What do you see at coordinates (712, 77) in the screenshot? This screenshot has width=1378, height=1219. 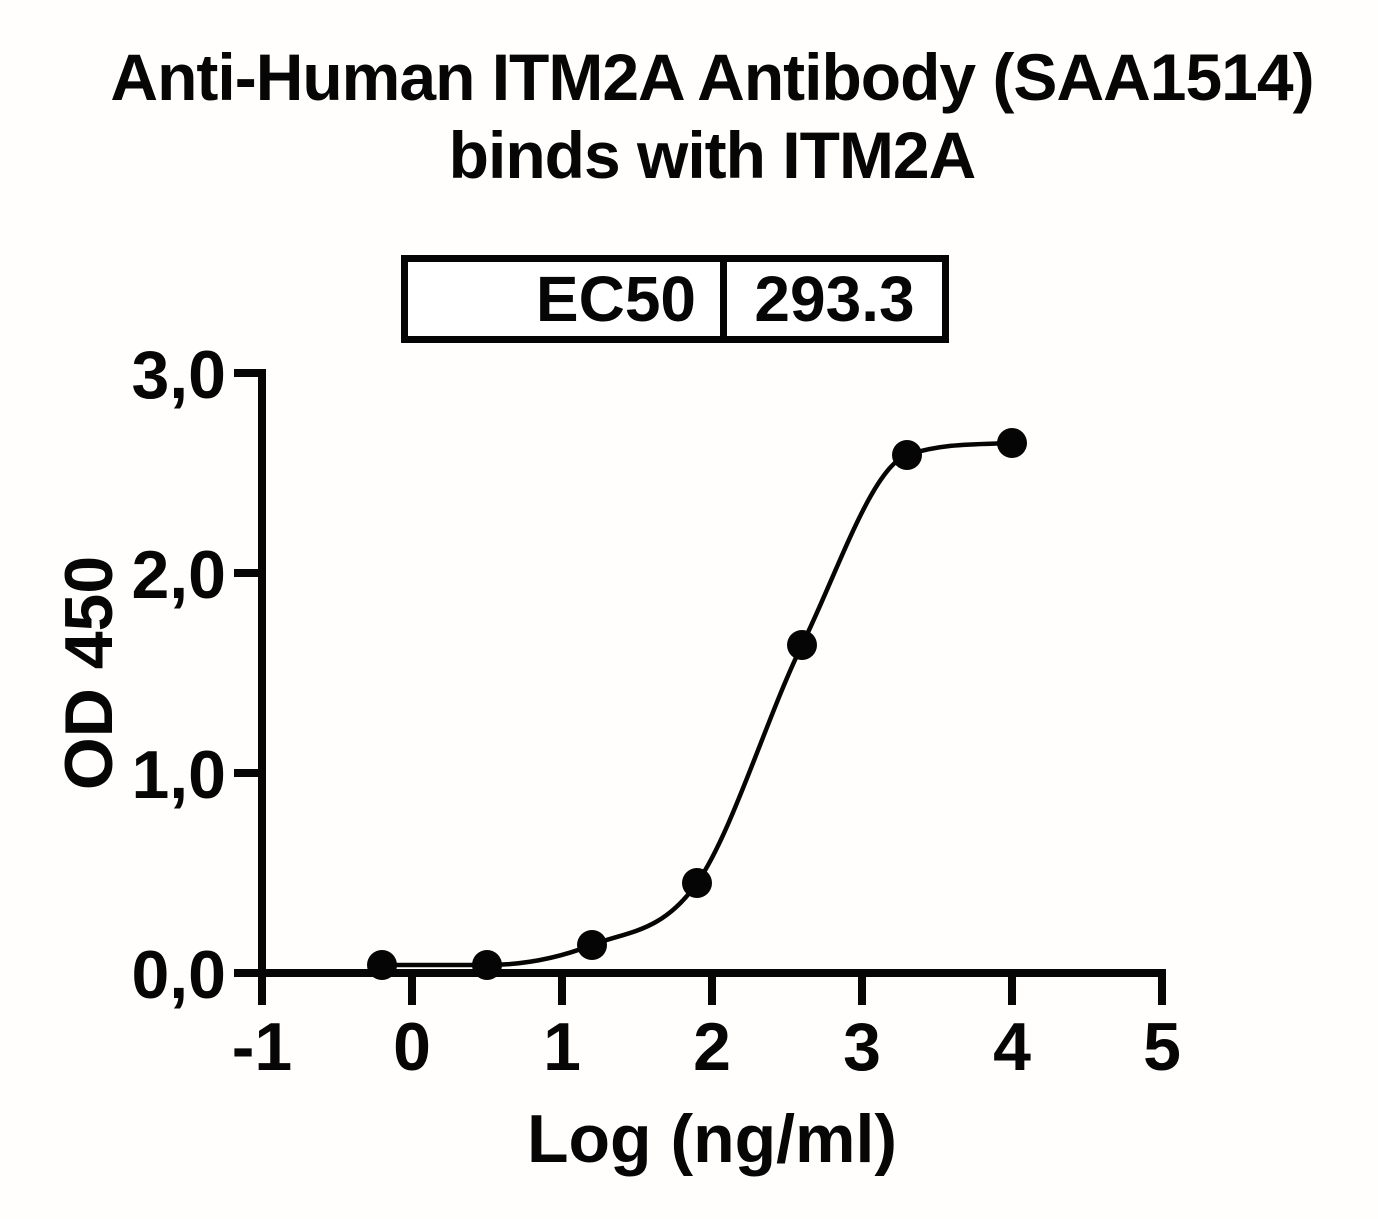 I see `chart-title-line-1: Anti-Human ITM2A Antibody (SAA1514)` at bounding box center [712, 77].